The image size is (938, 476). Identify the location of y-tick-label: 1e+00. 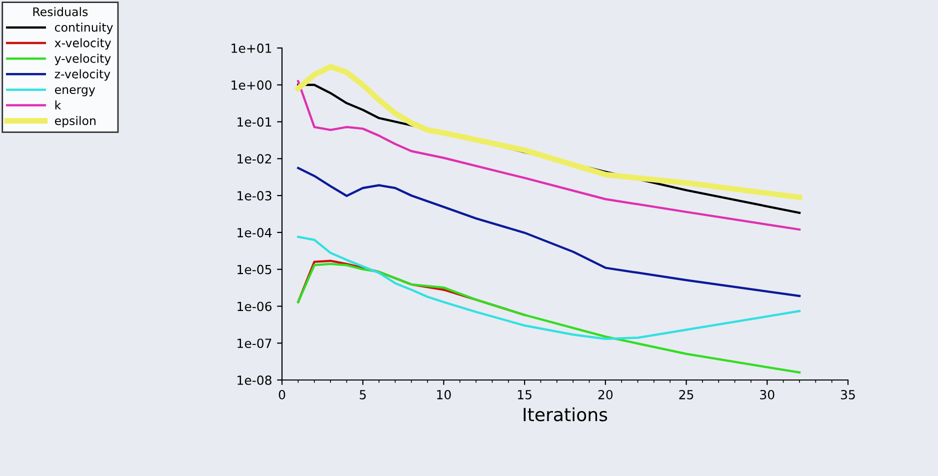
(252, 85).